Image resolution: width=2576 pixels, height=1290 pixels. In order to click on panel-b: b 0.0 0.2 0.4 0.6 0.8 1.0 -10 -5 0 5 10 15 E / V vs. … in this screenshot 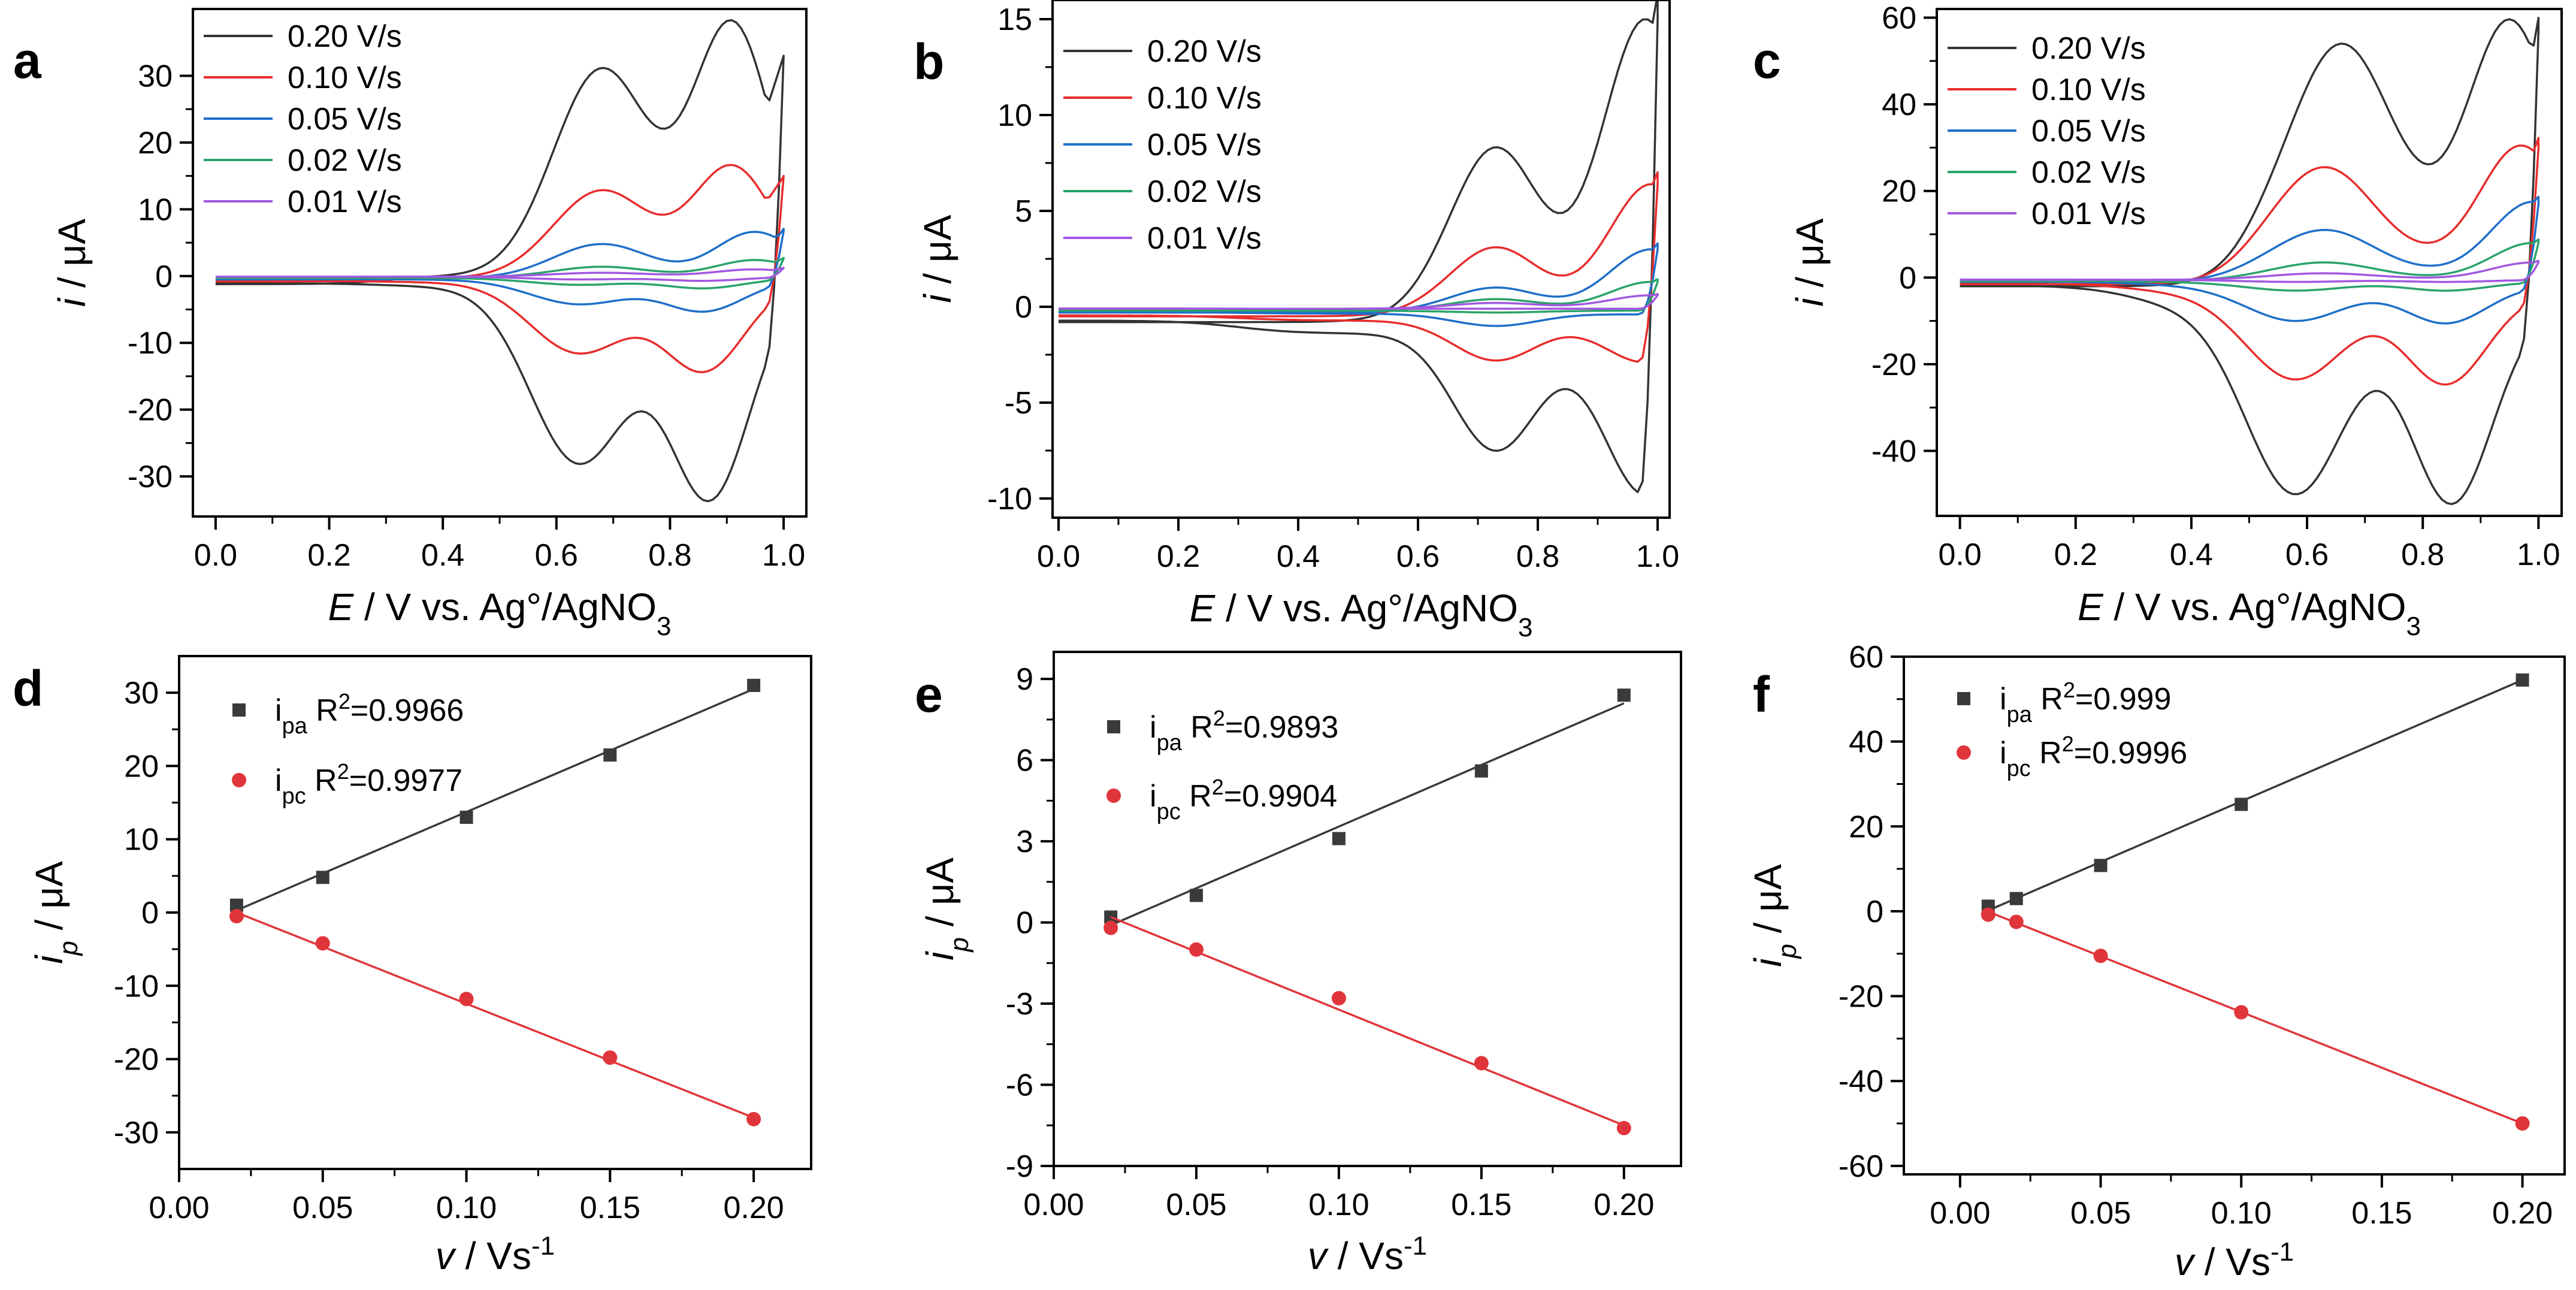, I will do `click(1296, 321)`.